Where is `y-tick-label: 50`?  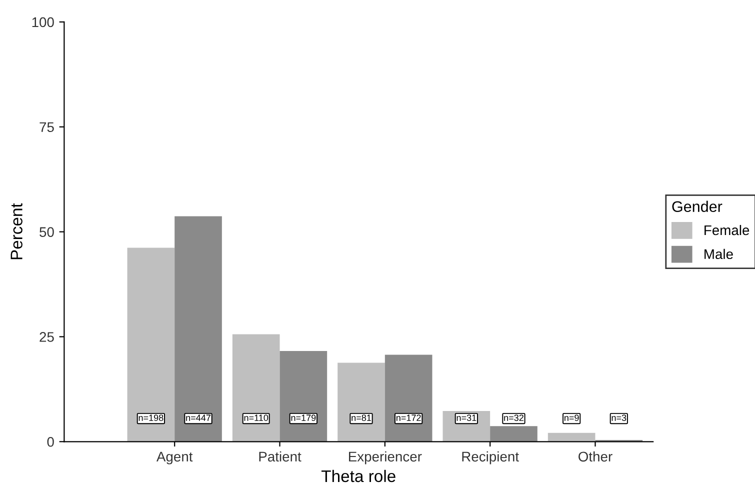 y-tick-label: 50 is located at coordinates (47, 232).